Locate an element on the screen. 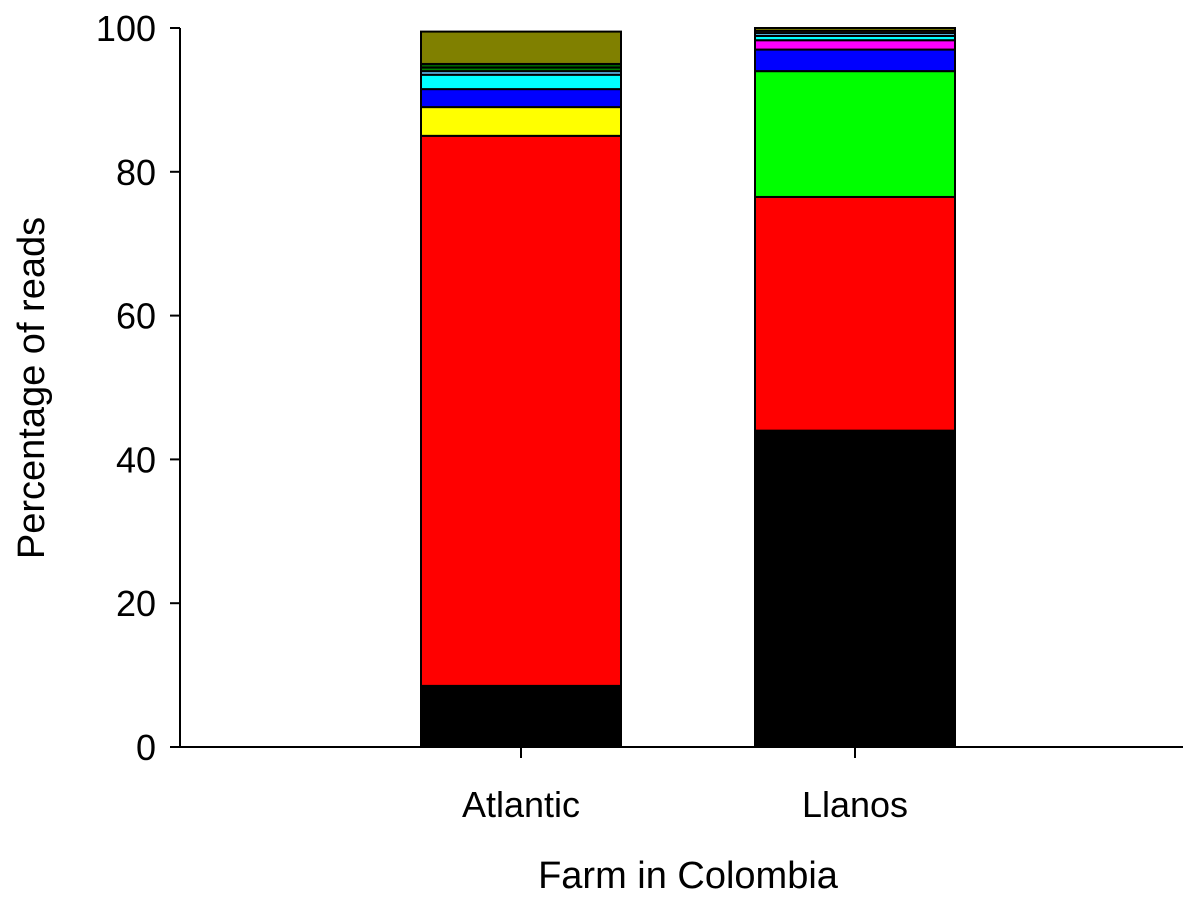  x-tick-label-llanos: Llanos is located at coordinates (855, 804).